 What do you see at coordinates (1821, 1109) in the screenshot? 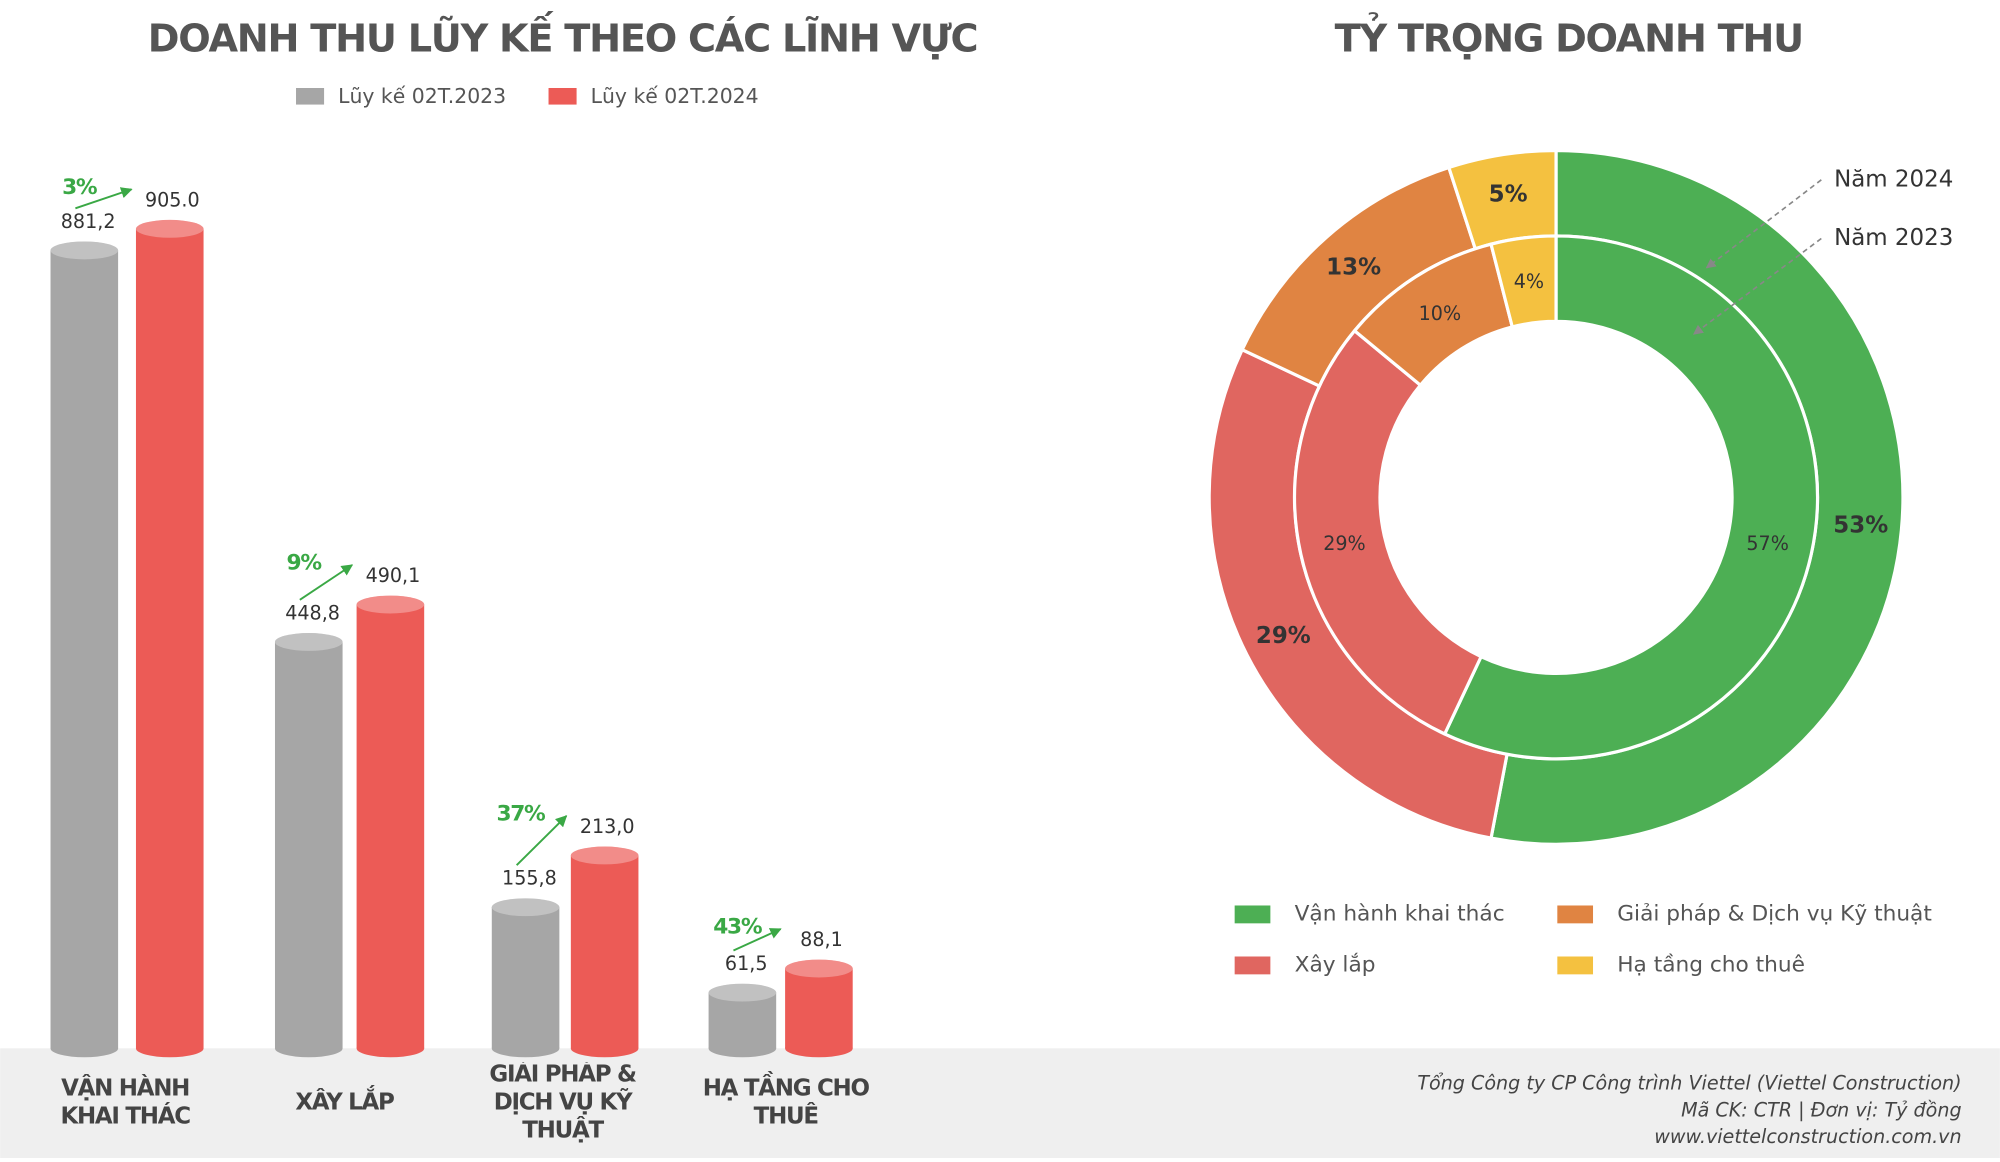
I see `footer-text: Mã CK: CTR | Đơn vị: Tỷ đồng` at bounding box center [1821, 1109].